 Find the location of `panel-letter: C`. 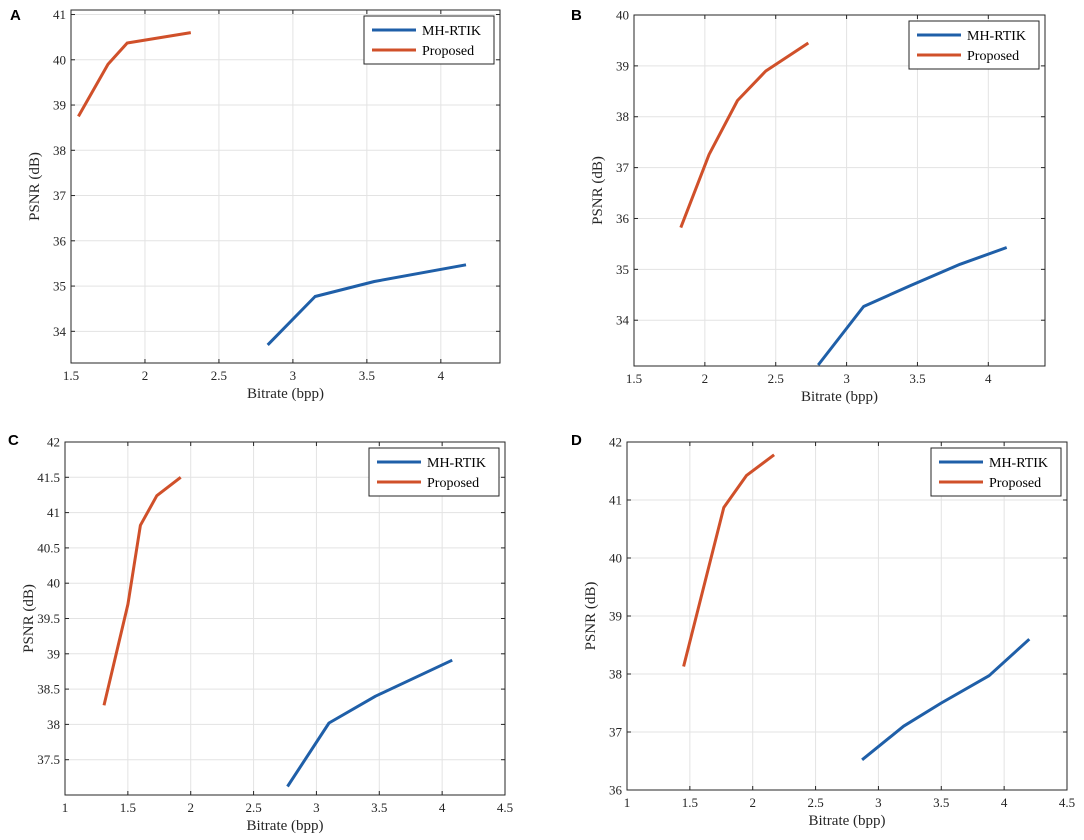

panel-letter: C is located at coordinates (13, 440).